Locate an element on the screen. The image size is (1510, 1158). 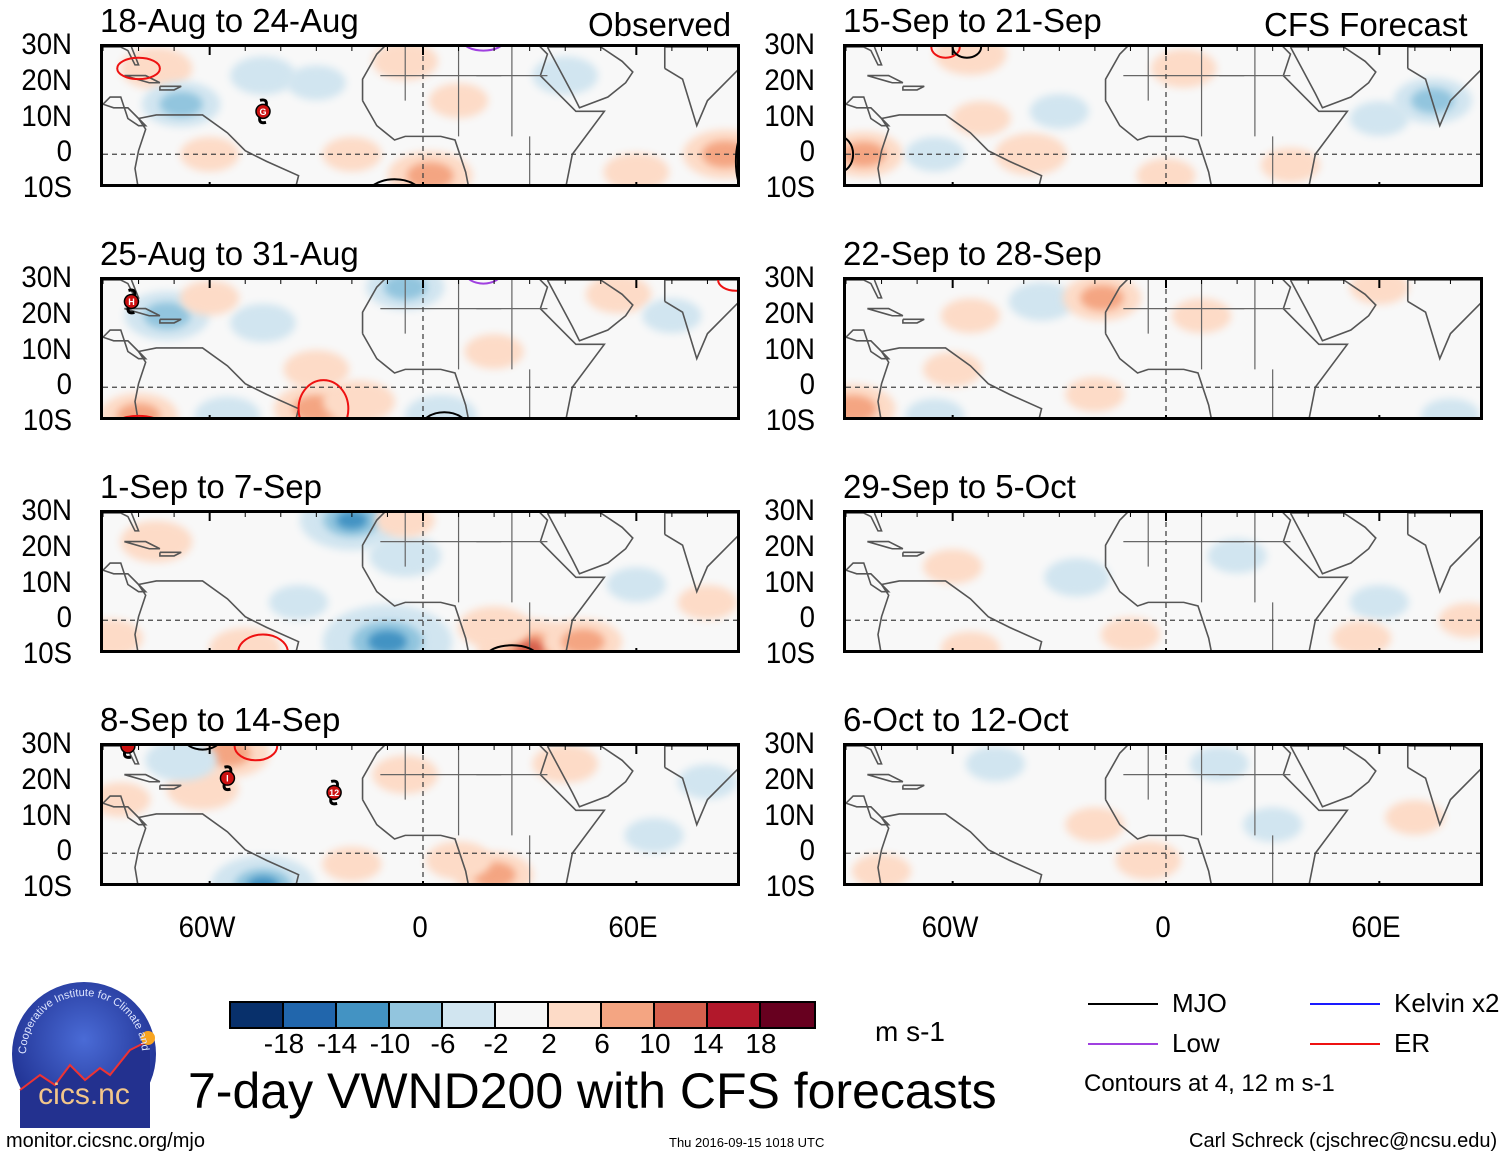
y-tick-label: 0 is located at coordinates (64, 385).